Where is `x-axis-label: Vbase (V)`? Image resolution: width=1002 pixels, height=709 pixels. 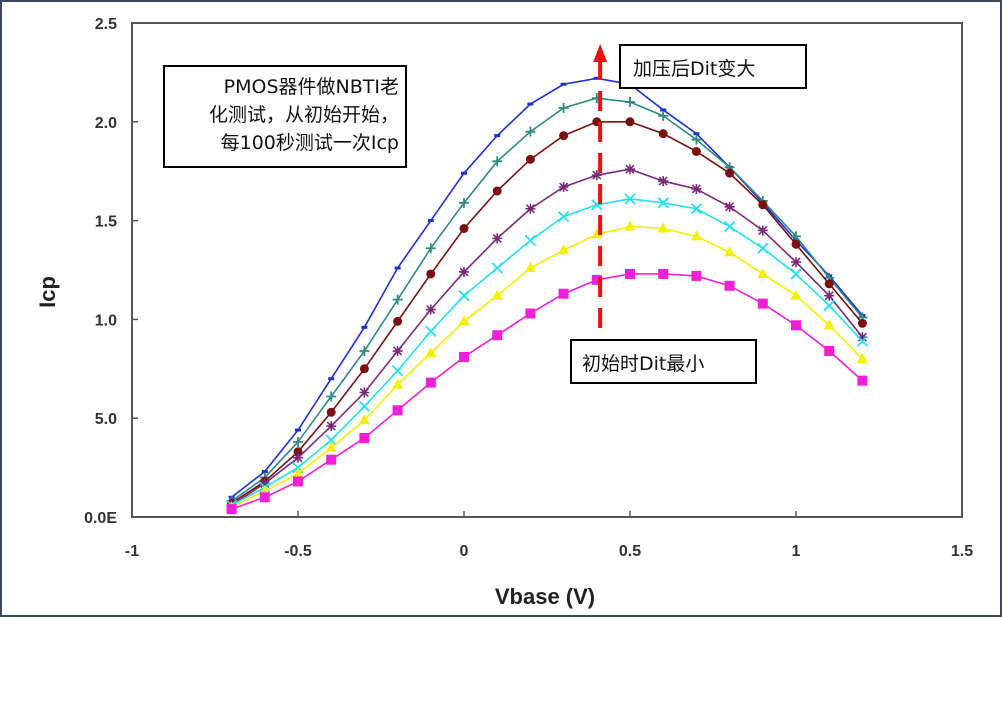
x-axis-label: Vbase (V) is located at coordinates (545, 596).